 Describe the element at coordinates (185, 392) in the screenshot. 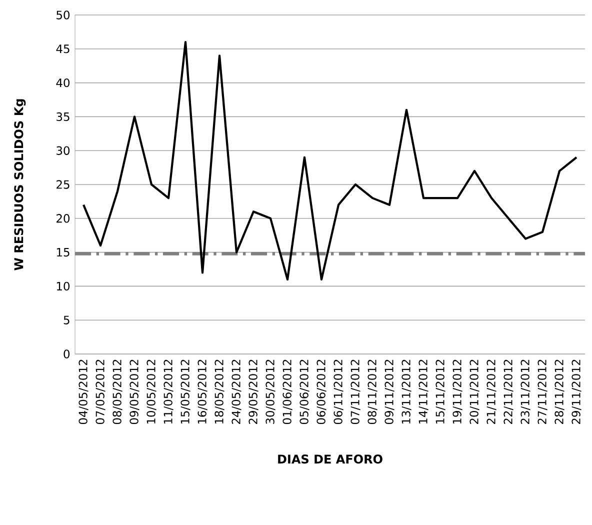

I see `x-tick-label: 15/05/2012` at that location.